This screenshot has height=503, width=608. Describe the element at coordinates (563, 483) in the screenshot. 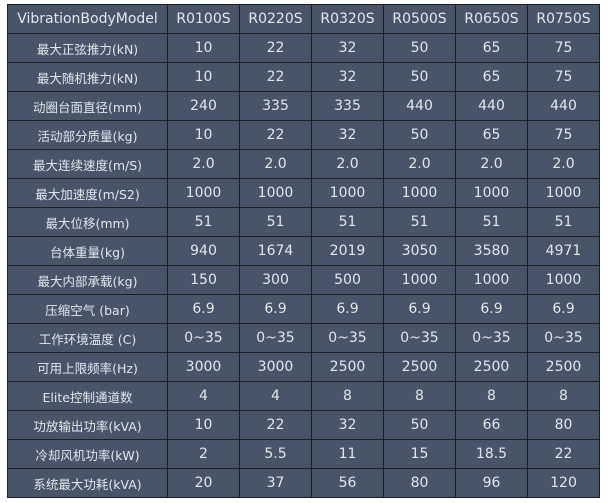

I see `value-cell: 120` at that location.